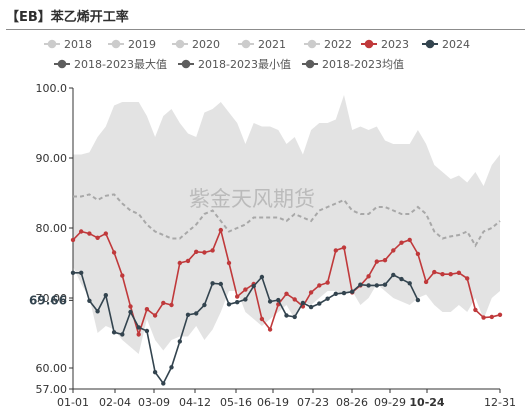 This screenshot has width=531, height=413. What do you see at coordinates (273, 402) in the screenshot?
I see `x-tick-label-06-19: 06-19` at bounding box center [273, 402].